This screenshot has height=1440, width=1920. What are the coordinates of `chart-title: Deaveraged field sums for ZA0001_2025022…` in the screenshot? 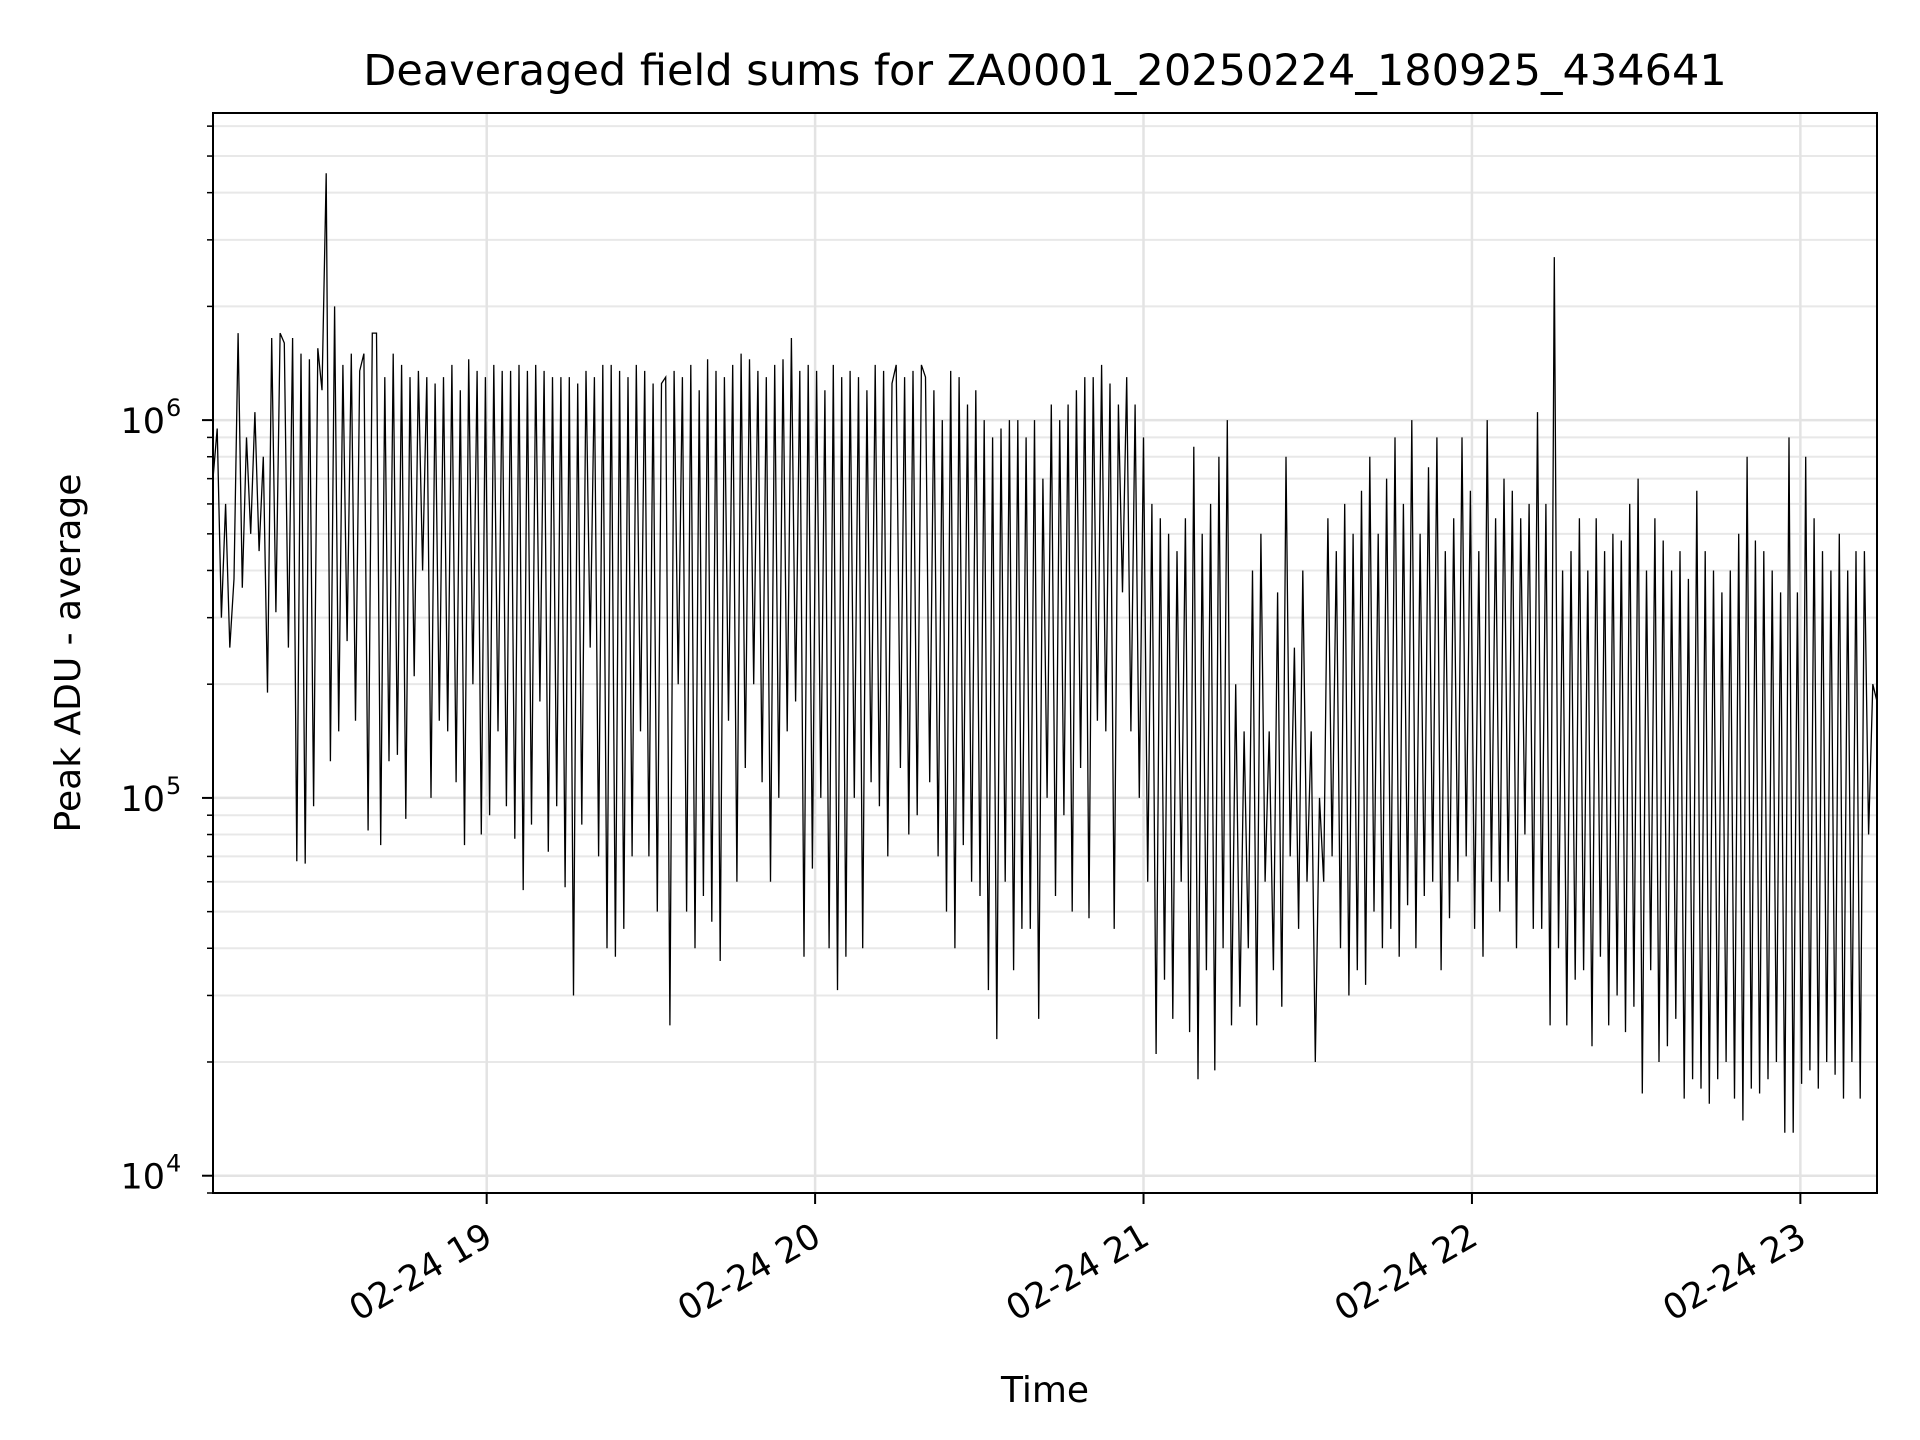 It's located at (1044, 71).